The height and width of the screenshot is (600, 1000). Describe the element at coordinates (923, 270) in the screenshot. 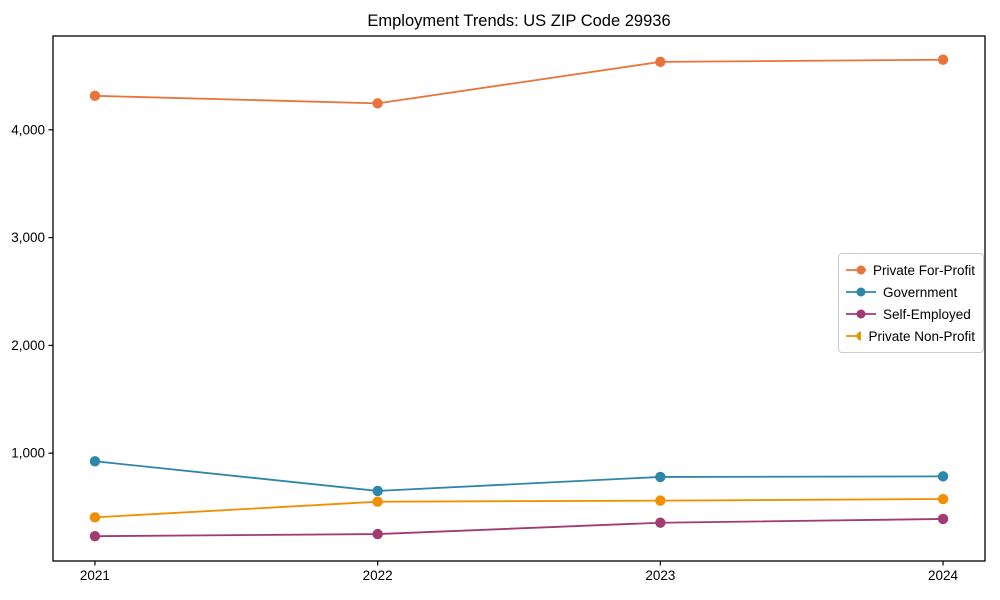

I see `legend-label: Private For-Profit` at that location.